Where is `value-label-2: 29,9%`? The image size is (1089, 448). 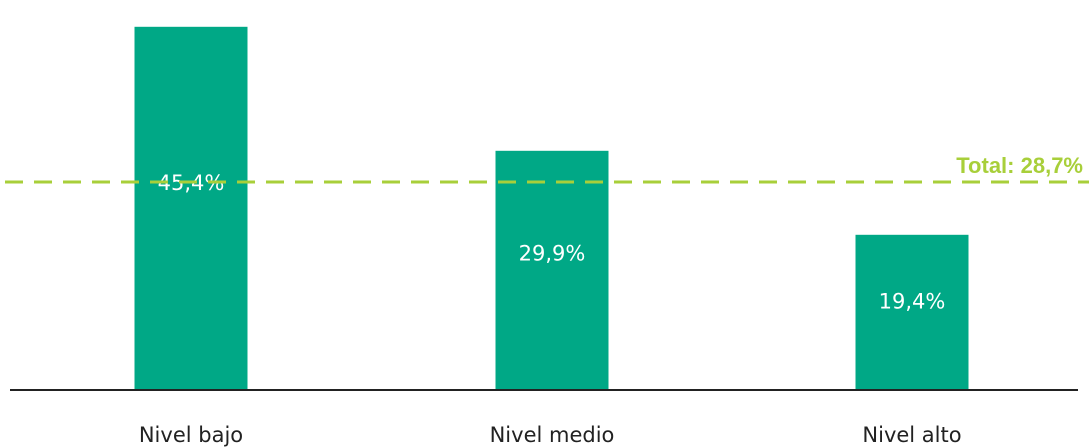
value-label-2: 29,9% is located at coordinates (552, 254).